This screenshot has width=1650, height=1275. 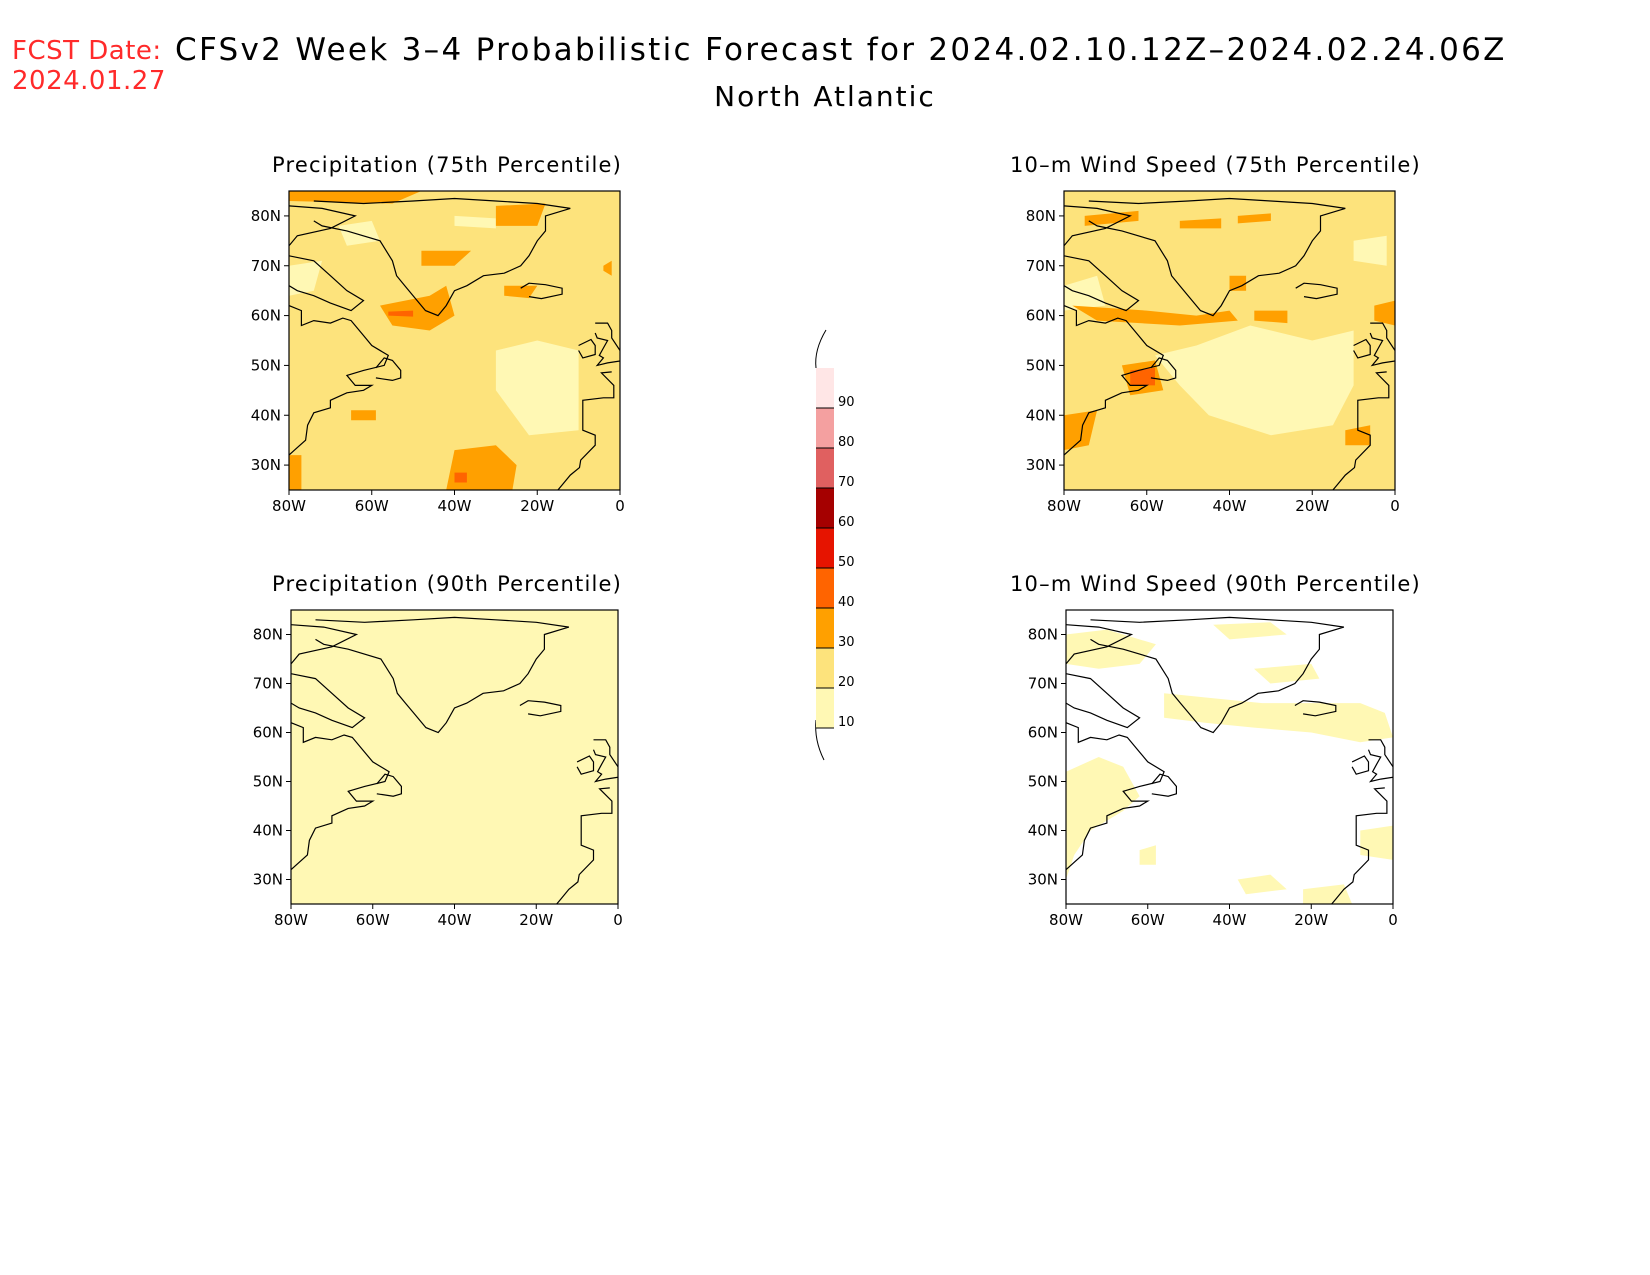 I want to click on colorbar-top-cap, so click(x=821, y=349).